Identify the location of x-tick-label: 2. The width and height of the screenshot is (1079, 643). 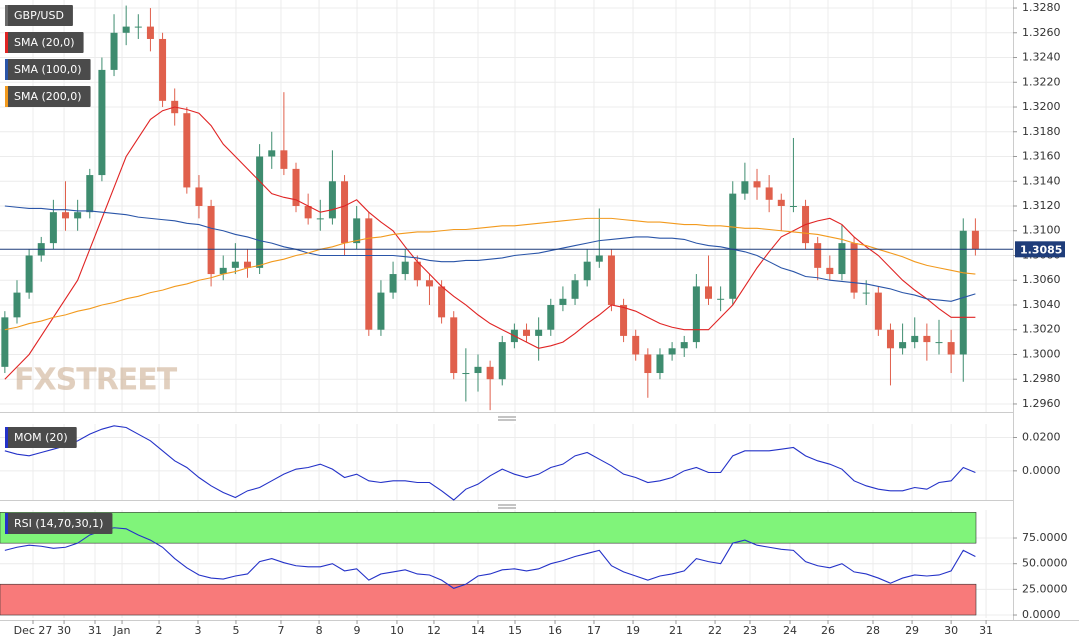
(159, 630).